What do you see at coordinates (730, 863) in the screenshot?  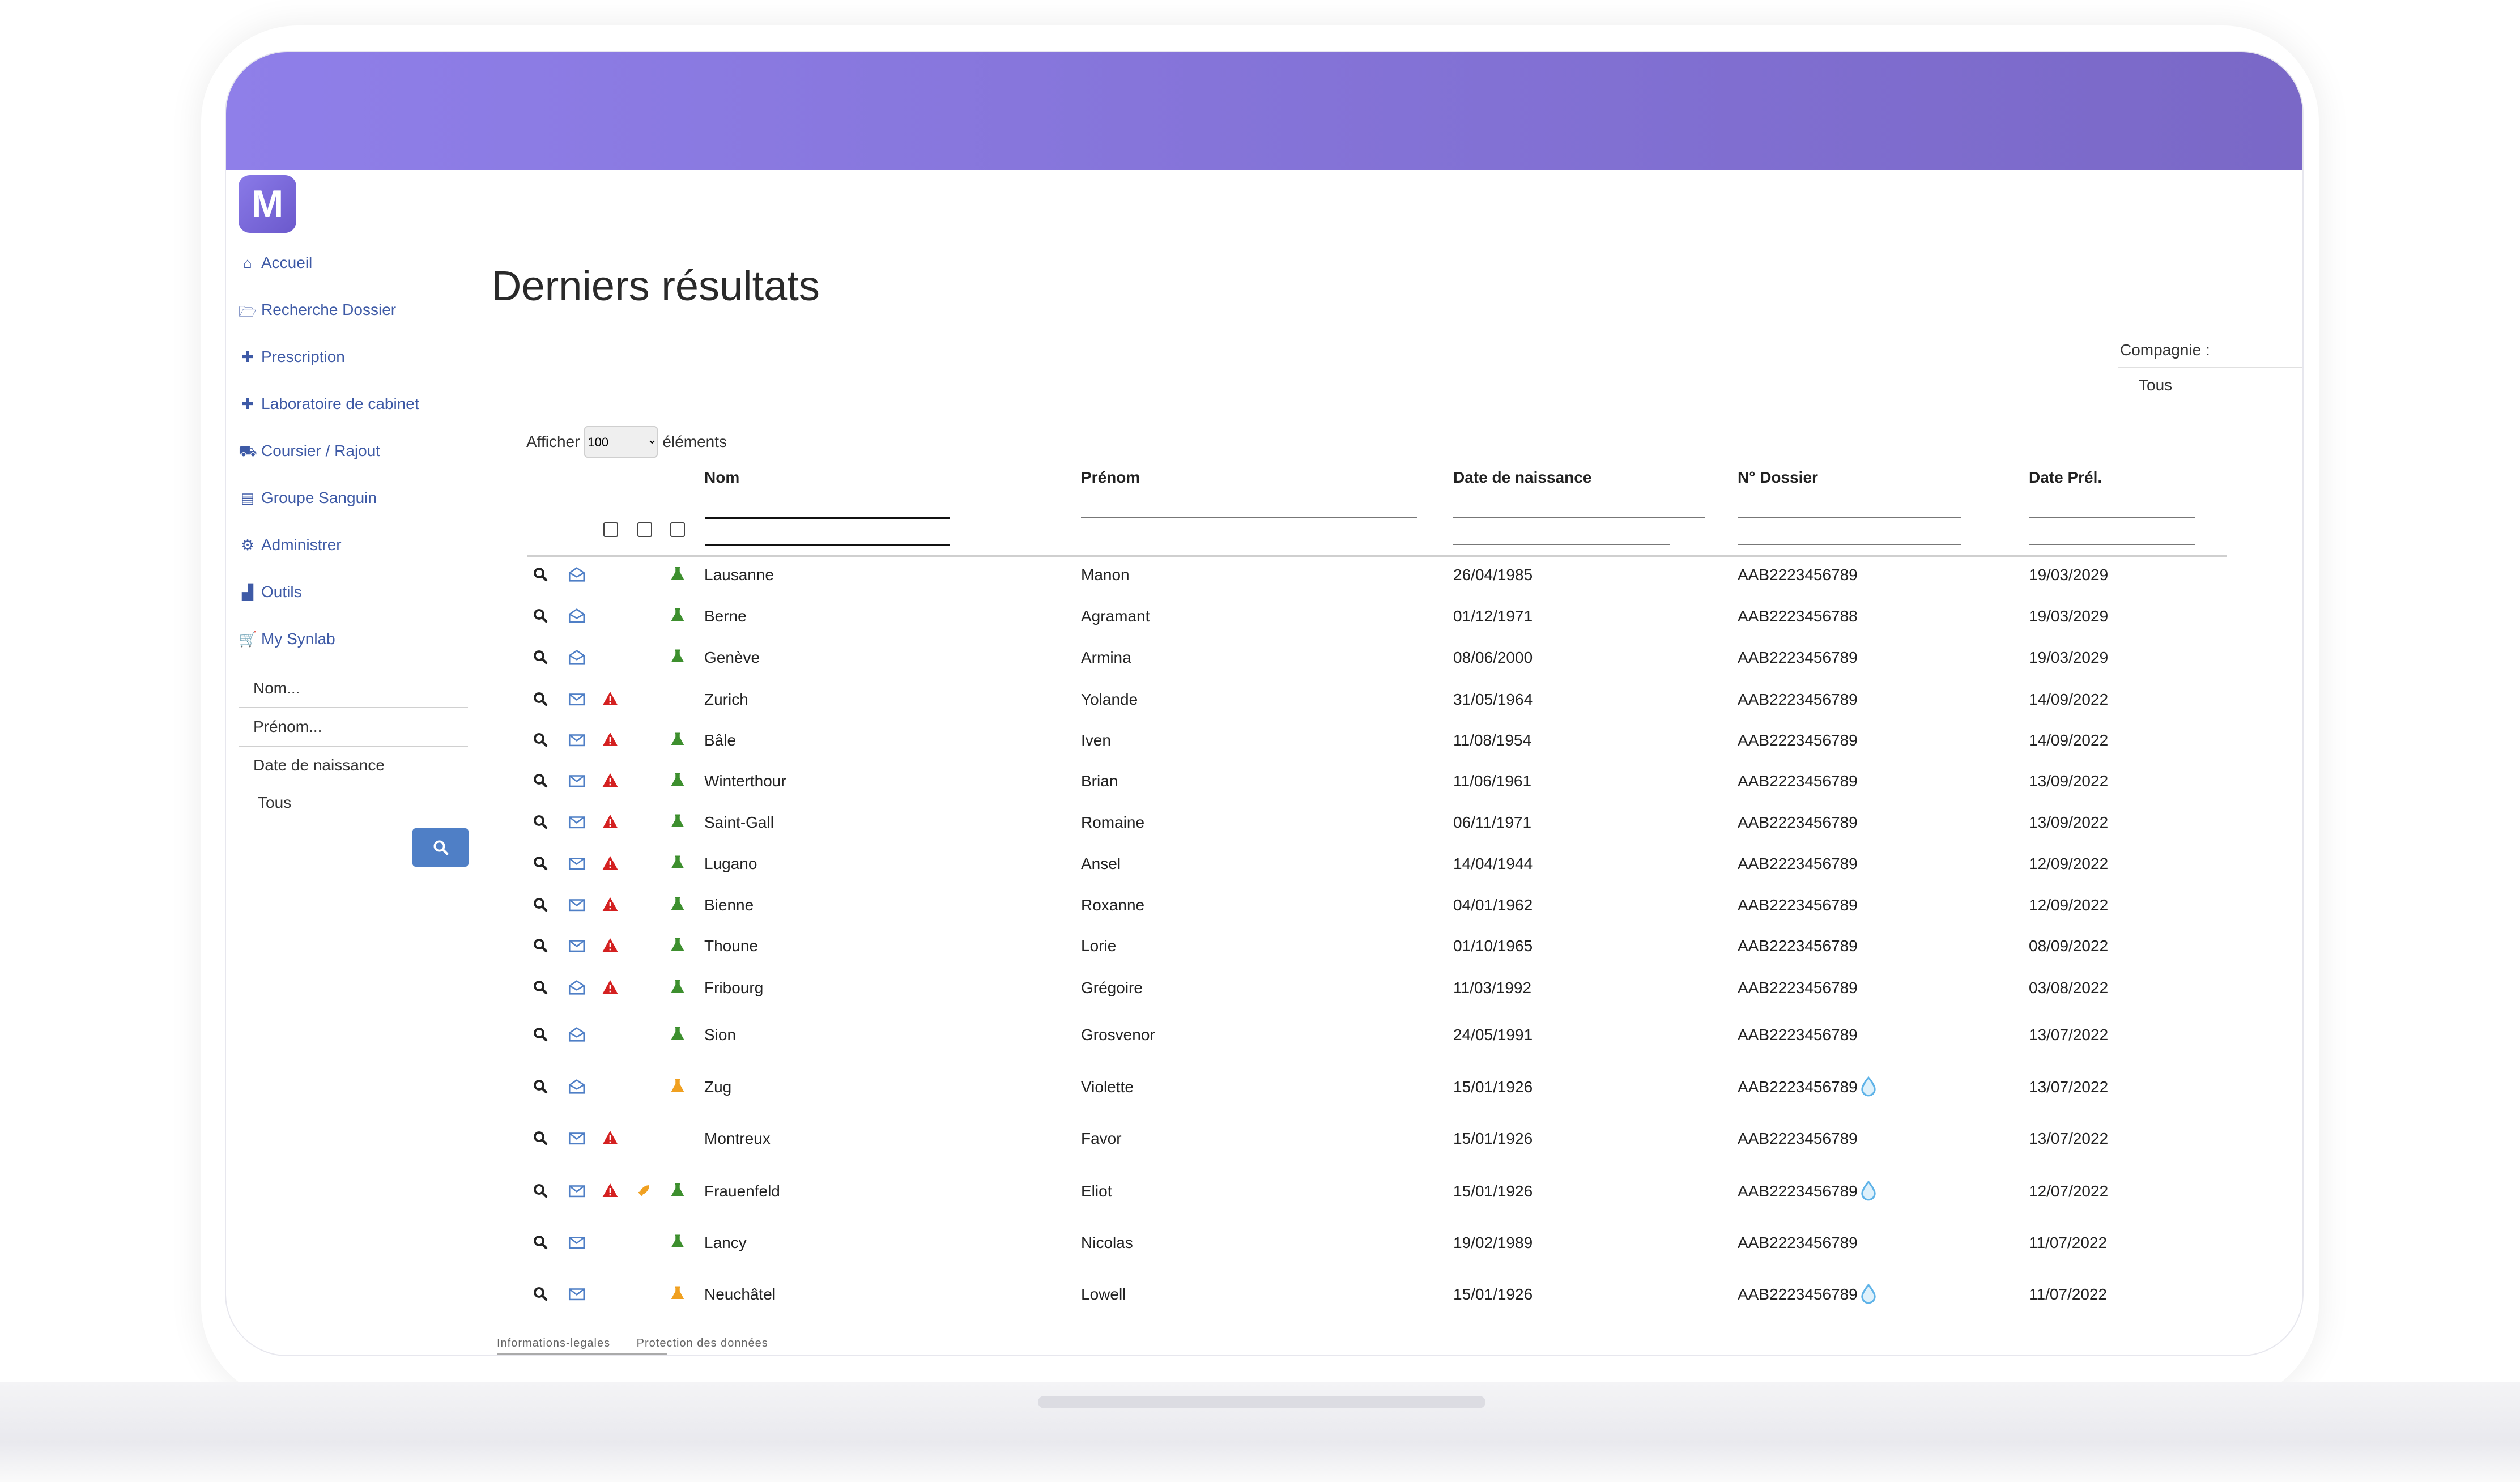 I see `cell-nom: Lugano` at bounding box center [730, 863].